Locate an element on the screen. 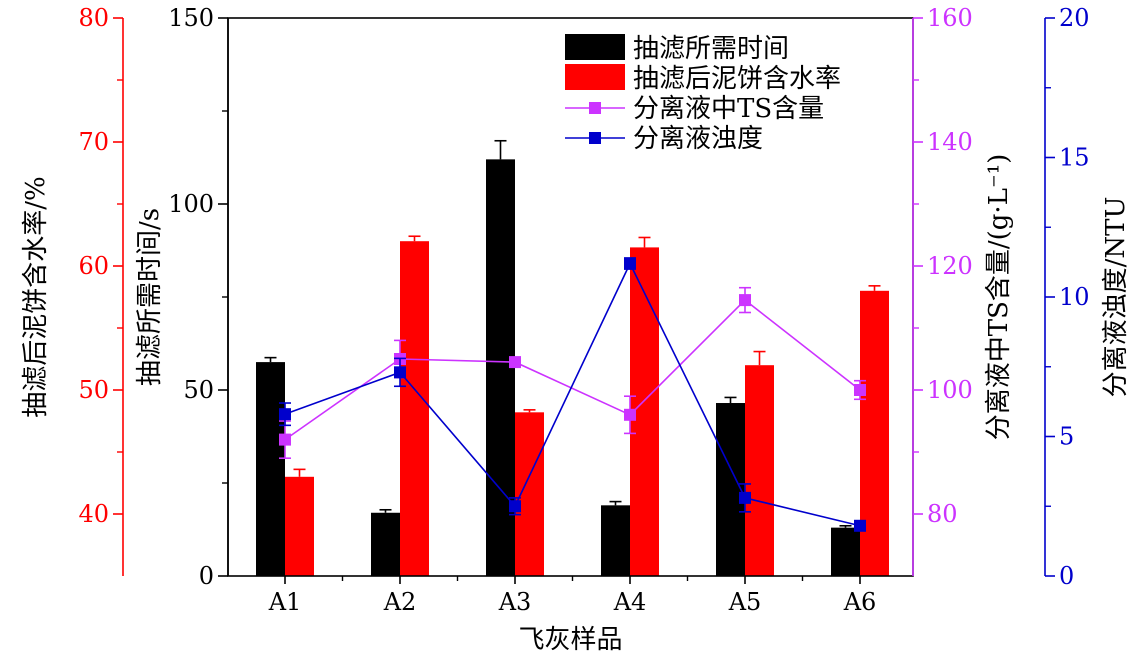 This screenshot has width=1142, height=655. x-tick-label: A6 is located at coordinates (860, 602).